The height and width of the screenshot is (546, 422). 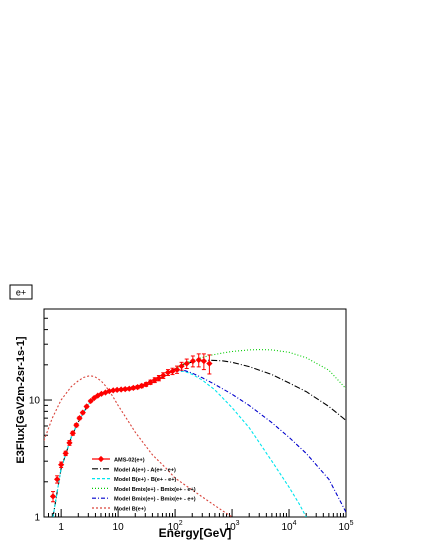 I want to click on legend-label-0: AMS-02(e+), so click(x=129, y=461).